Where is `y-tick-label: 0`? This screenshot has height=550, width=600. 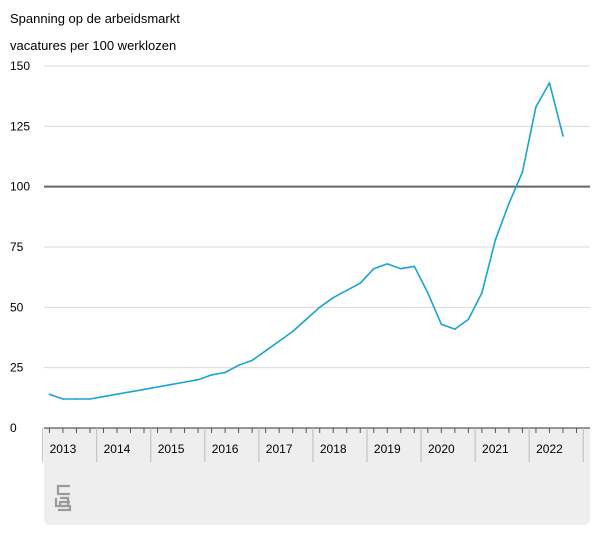
y-tick-label: 0 is located at coordinates (13, 428).